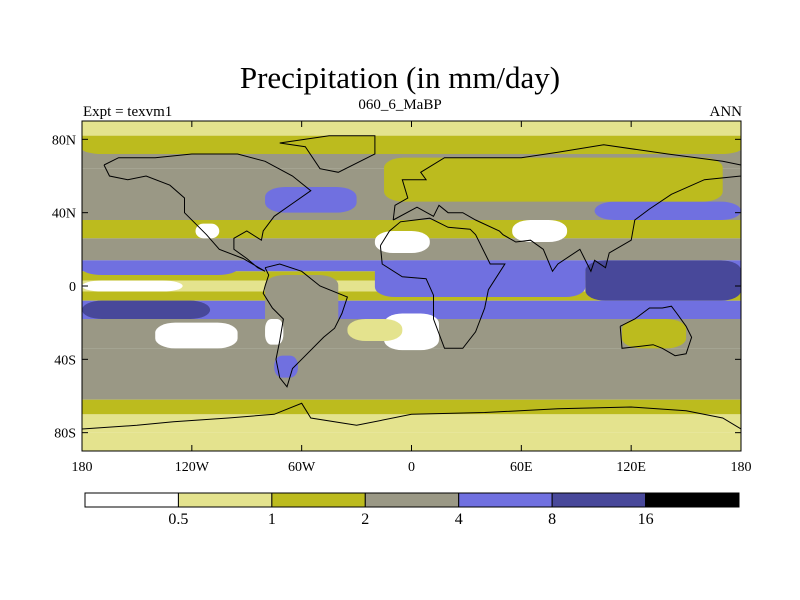 This screenshot has height=600, width=800. What do you see at coordinates (667, 210) in the screenshot?
I see `precip-region-north-pacific-storm-track` at bounding box center [667, 210].